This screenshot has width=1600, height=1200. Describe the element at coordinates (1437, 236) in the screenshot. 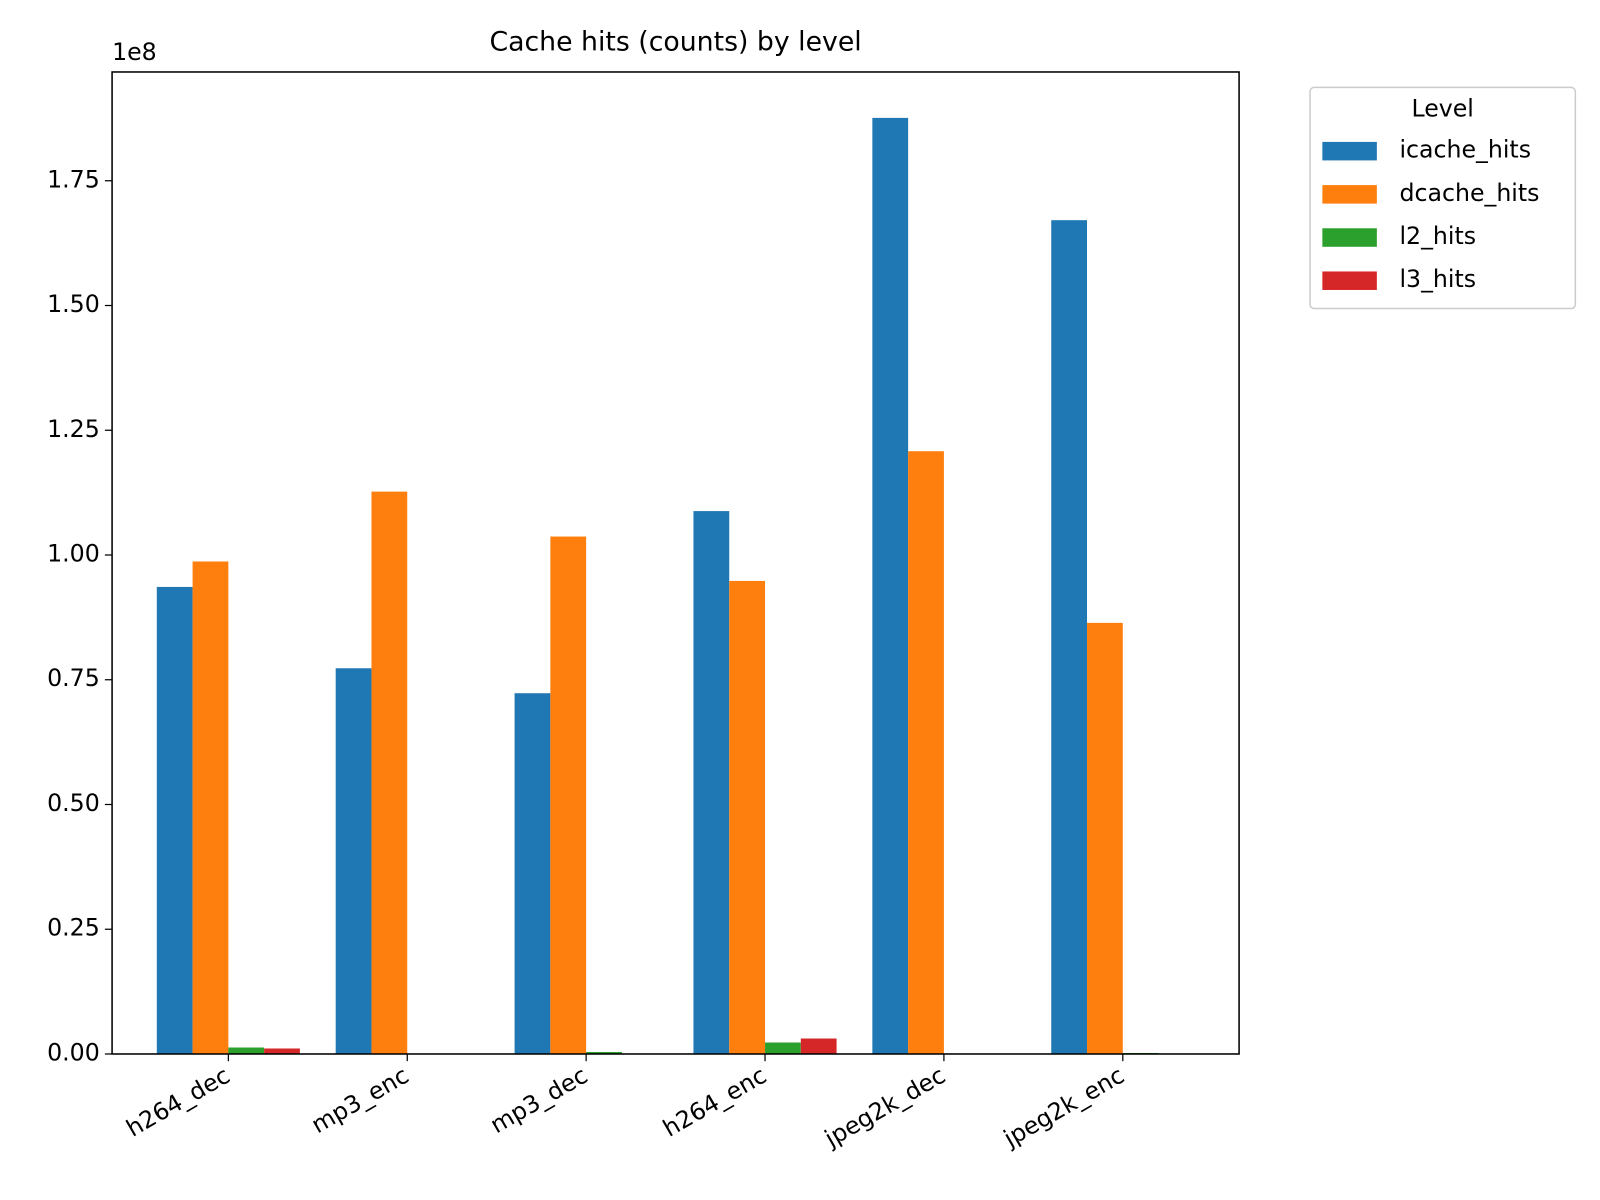

I see `legend-label: l2_hits` at that location.